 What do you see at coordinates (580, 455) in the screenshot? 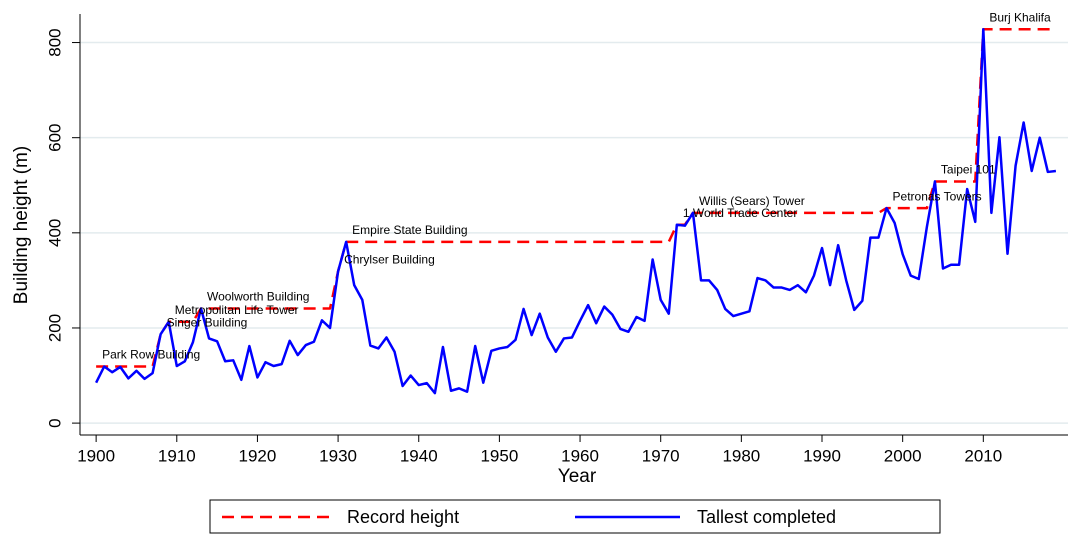
I see `x-tick-label: 1960` at bounding box center [580, 455].